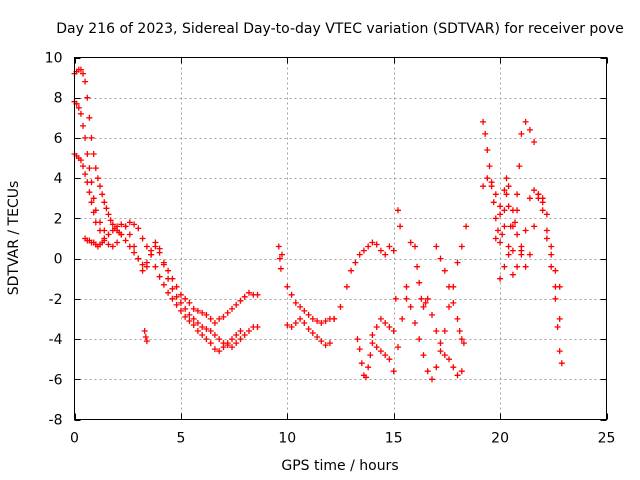  I want to click on y-tick-label: 8, so click(58, 99).